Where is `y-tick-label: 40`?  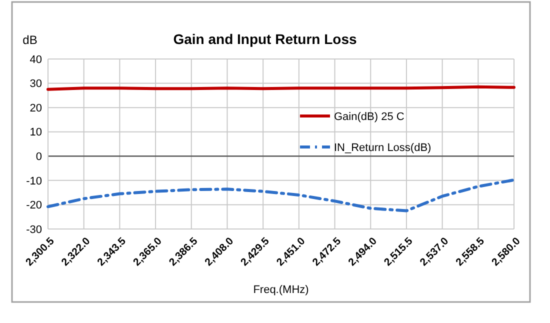 y-tick-label: 40 is located at coordinates (36, 60).